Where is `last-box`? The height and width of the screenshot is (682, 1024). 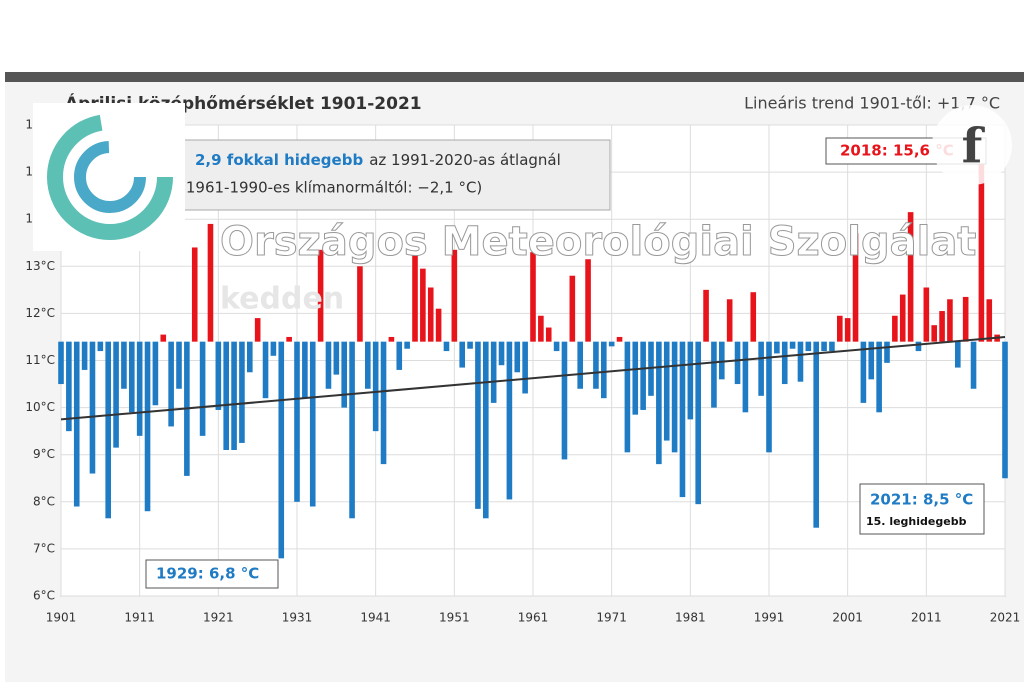
last-box is located at coordinates (922, 509).